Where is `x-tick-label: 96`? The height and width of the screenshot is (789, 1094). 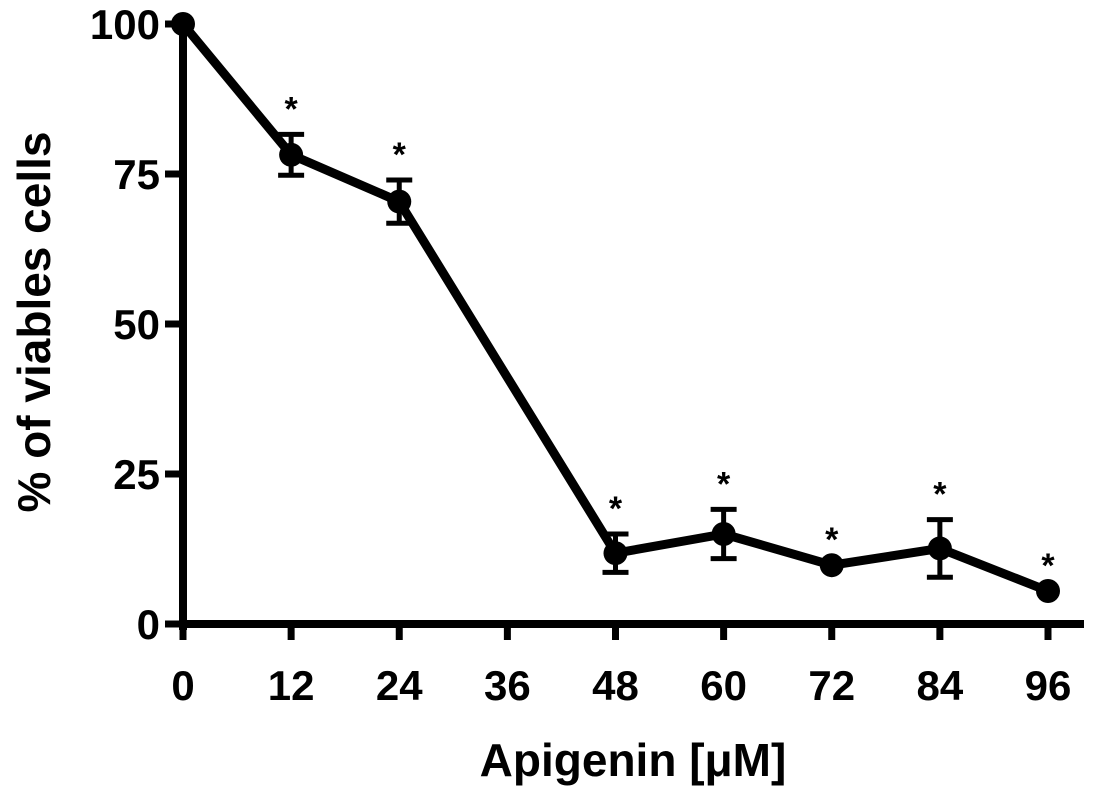 x-tick-label: 96 is located at coordinates (1048, 685).